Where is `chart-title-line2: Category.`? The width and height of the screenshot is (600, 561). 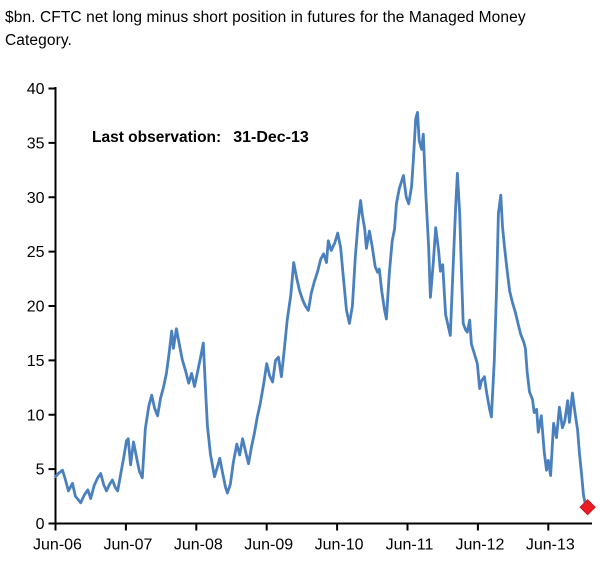 chart-title-line2: Category. is located at coordinates (38, 40).